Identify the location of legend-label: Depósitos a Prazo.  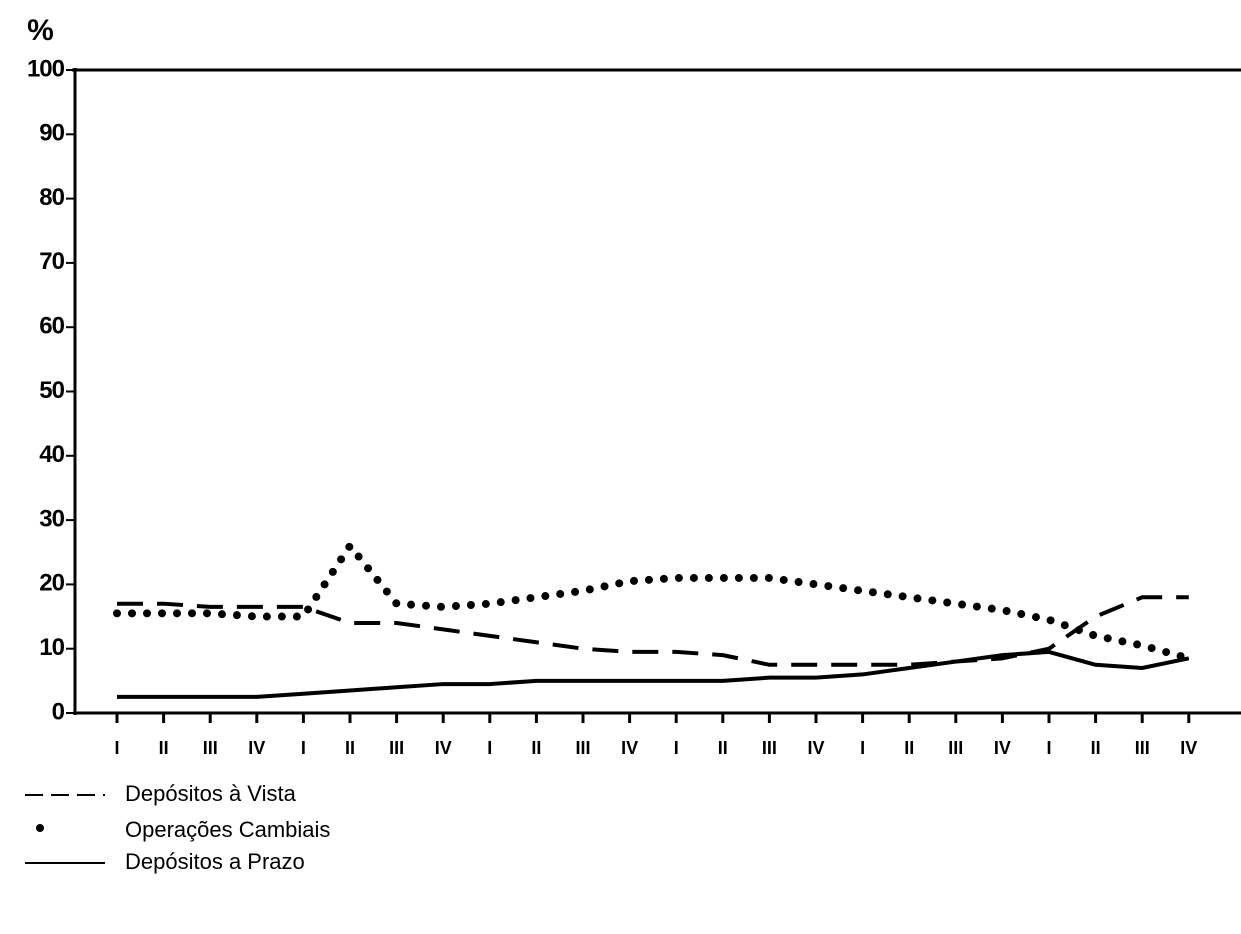
(215, 861).